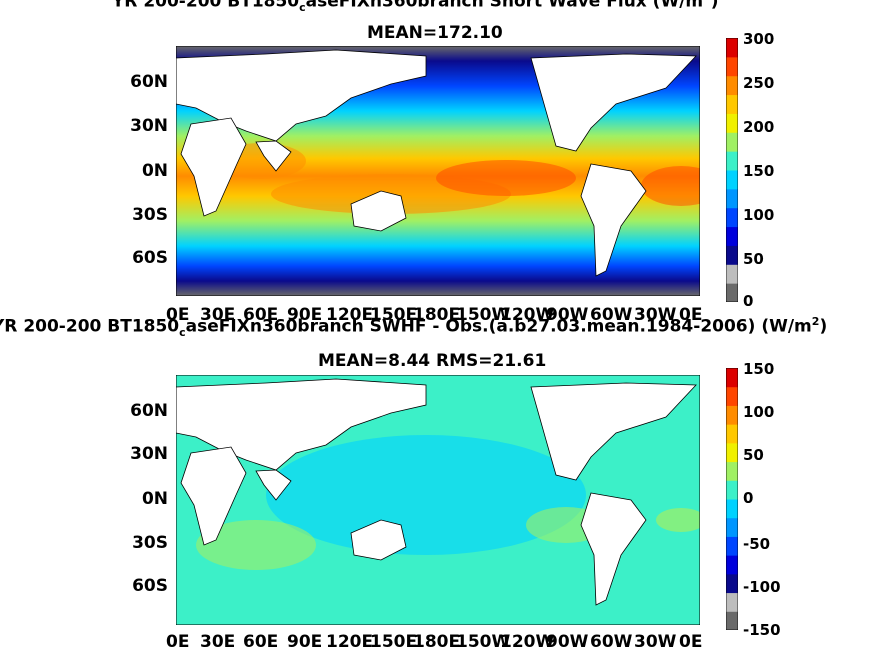 The width and height of the screenshot is (875, 656). What do you see at coordinates (483, 642) in the screenshot?
I see `bottom-x-tick: 150W` at bounding box center [483, 642].